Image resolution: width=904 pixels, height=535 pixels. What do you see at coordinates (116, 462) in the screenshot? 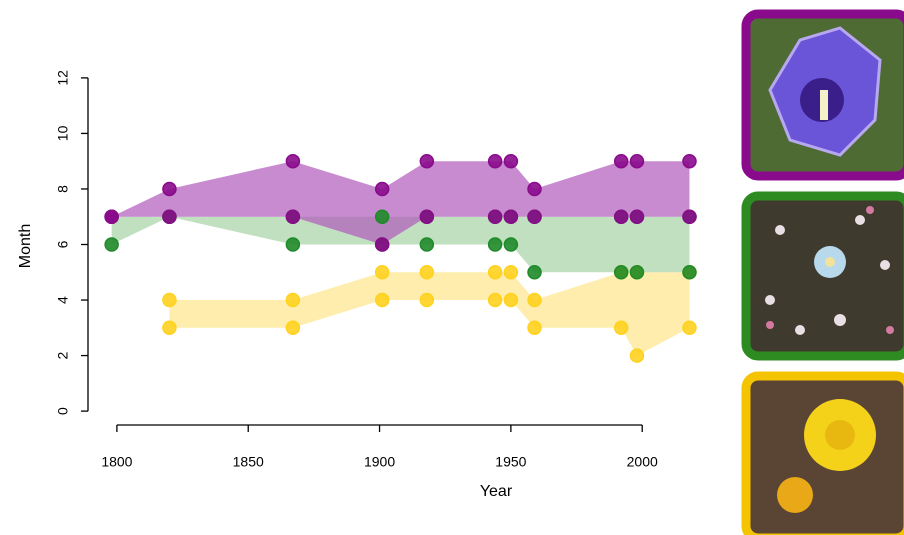
I see `x-tick-label: 1800` at bounding box center [116, 462].